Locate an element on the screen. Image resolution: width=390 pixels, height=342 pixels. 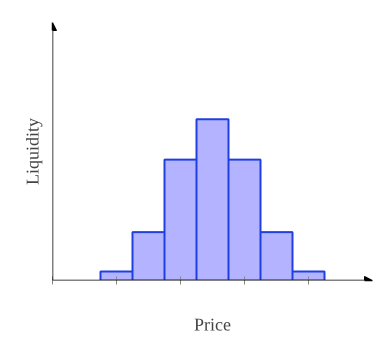
x-axis-title: Price is located at coordinates (213, 324).